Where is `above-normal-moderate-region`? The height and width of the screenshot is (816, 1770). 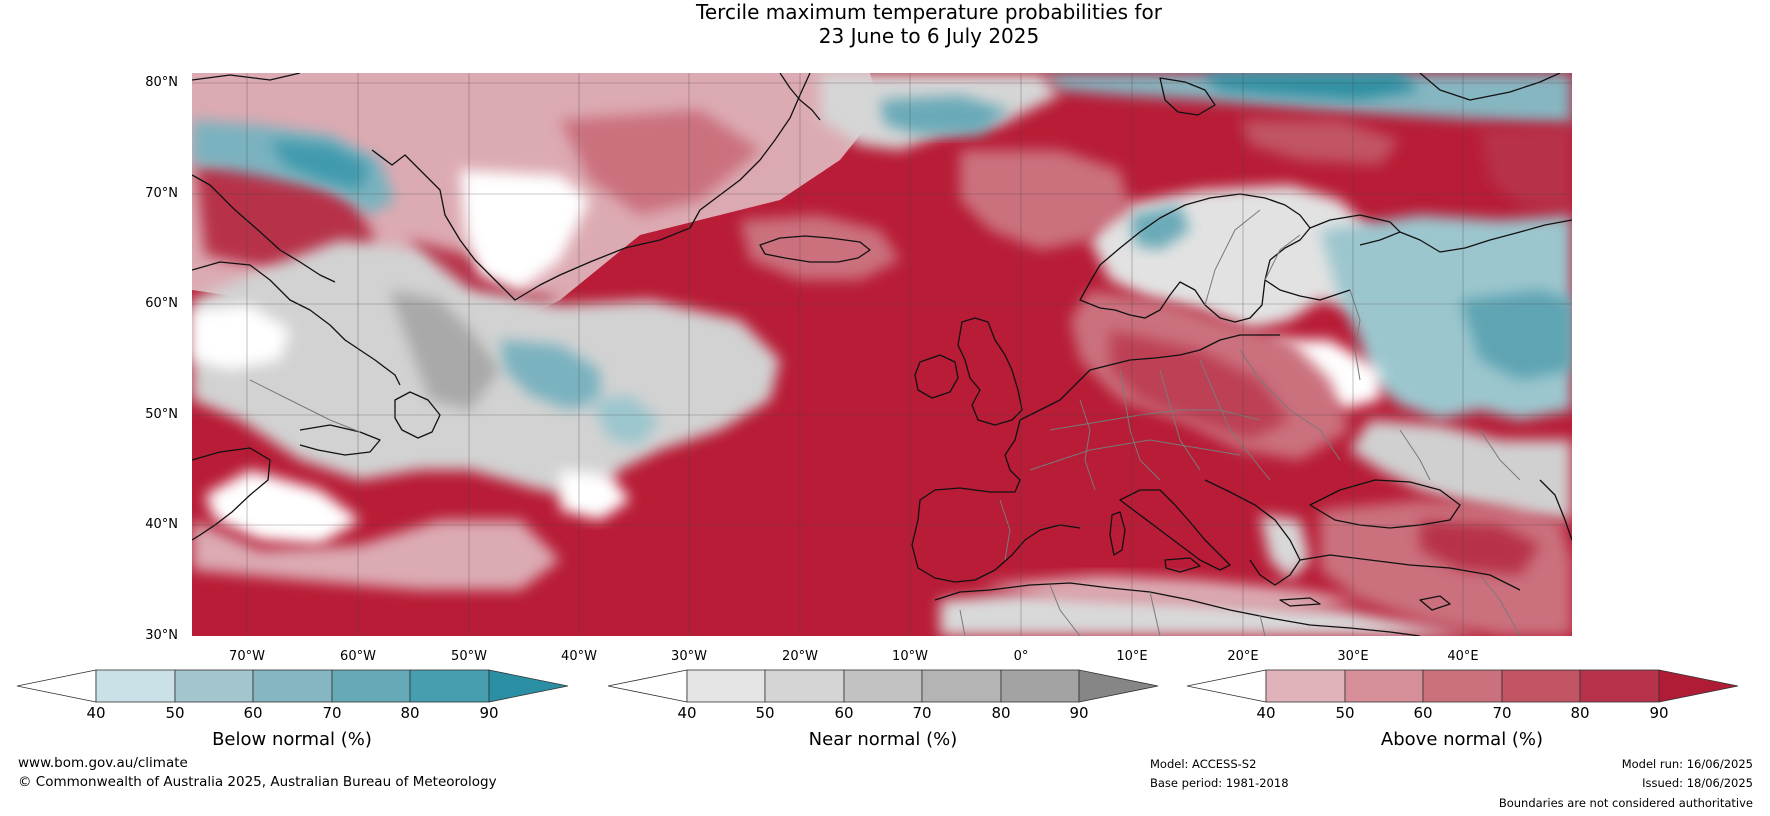
above-normal-moderate-region is located at coordinates (660, 162).